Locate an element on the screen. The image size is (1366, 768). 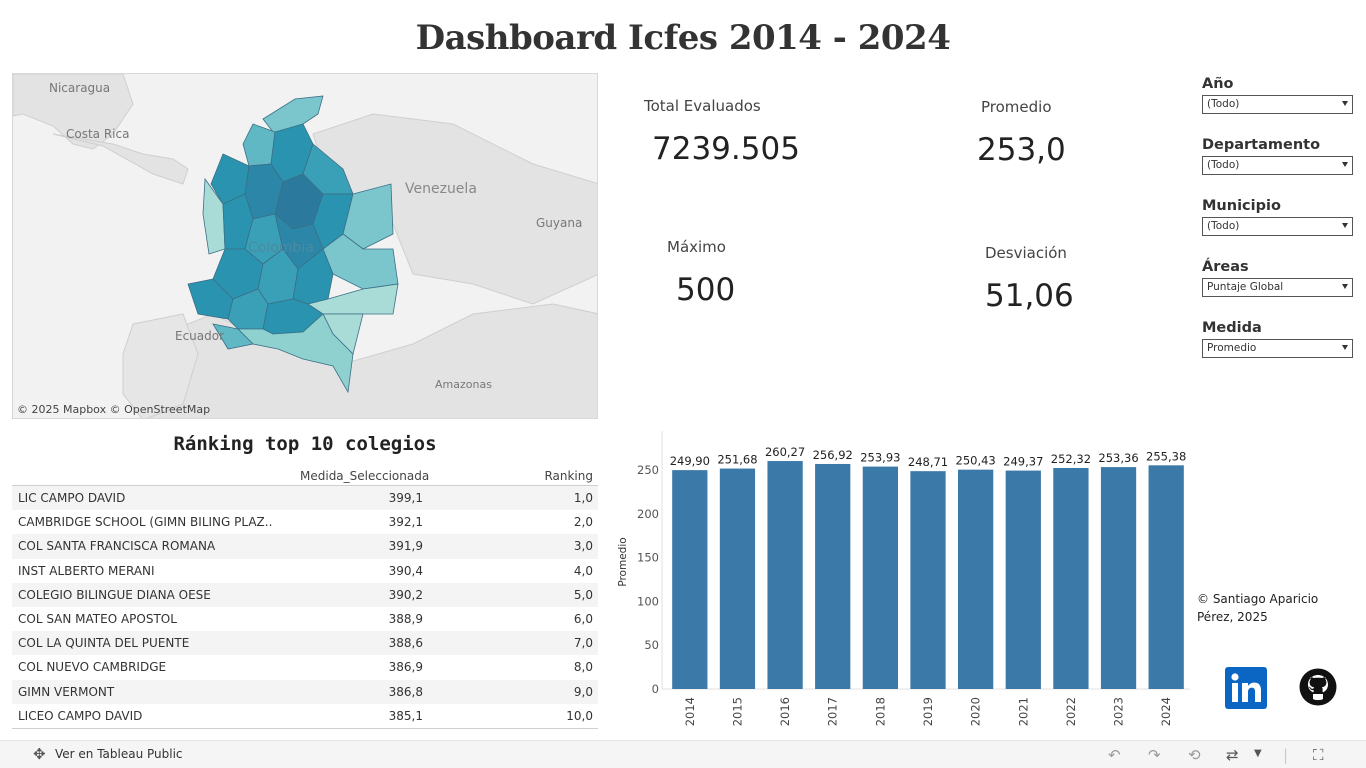
undo-icon: ↶ is located at coordinates (1114, 755).